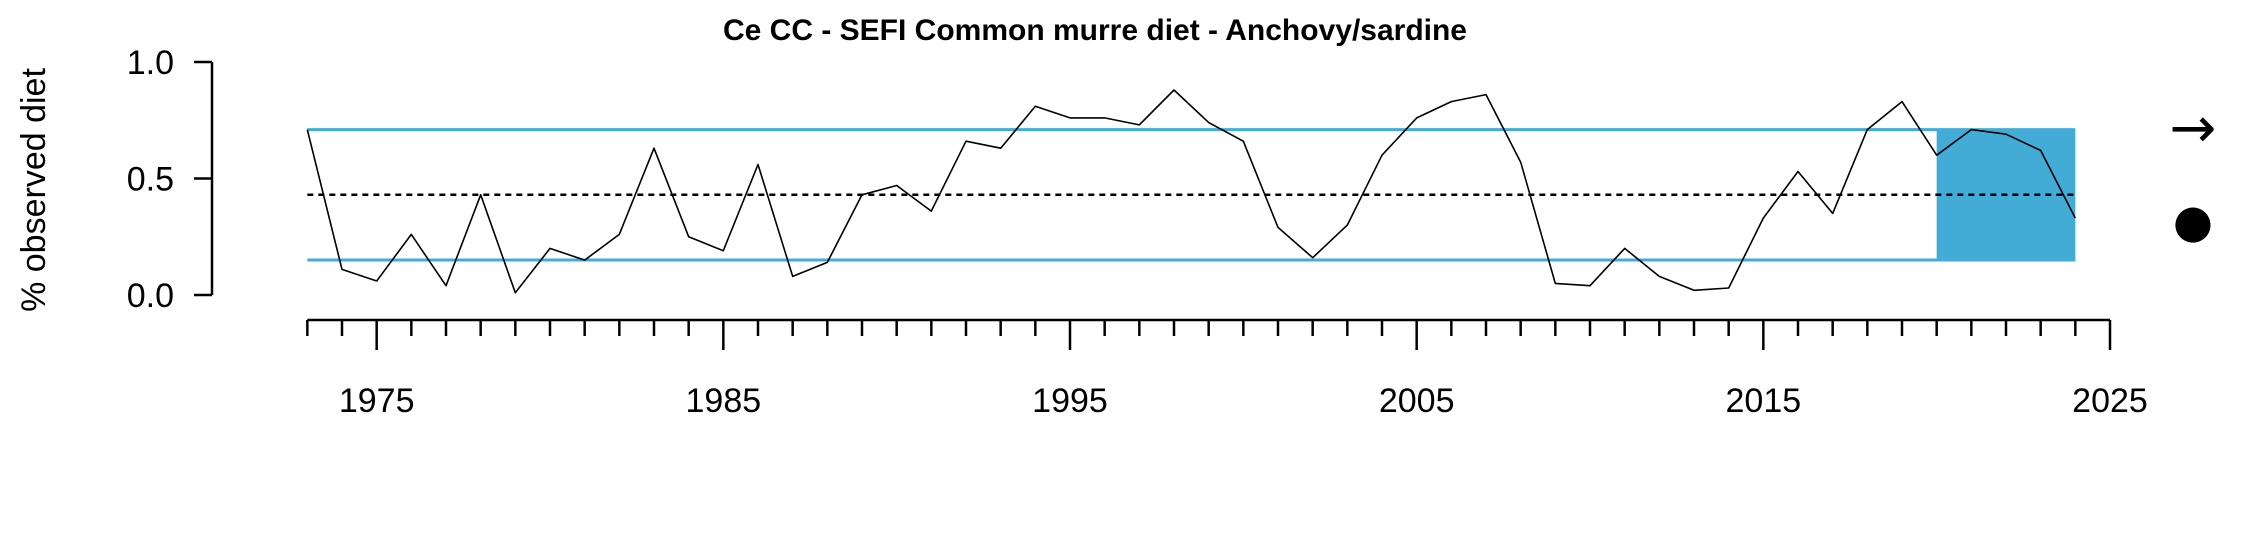 The width and height of the screenshot is (2250, 540). What do you see at coordinates (1070, 401) in the screenshot?
I see `x-tick-label: 1995` at bounding box center [1070, 401].